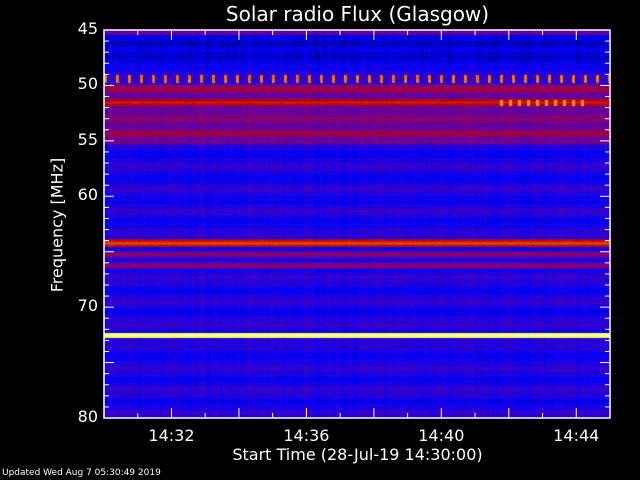 The height and width of the screenshot is (480, 640). What do you see at coordinates (441, 435) in the screenshot?
I see `x-tick-label: 14:40` at bounding box center [441, 435].